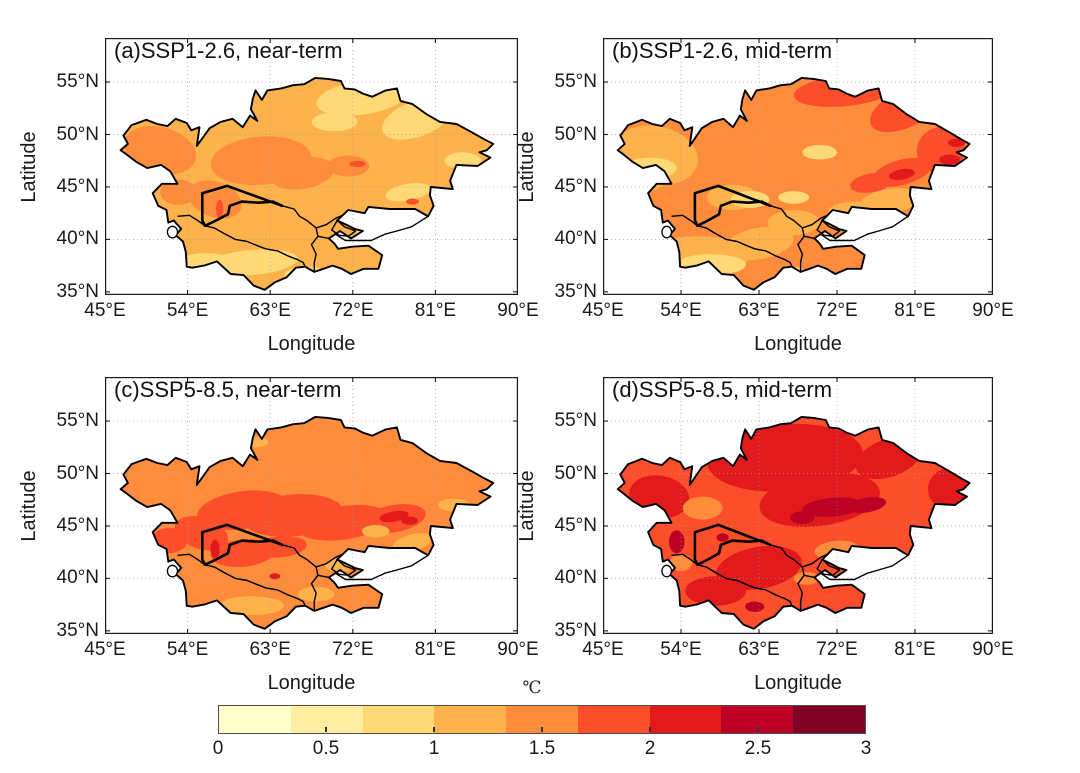 The width and height of the screenshot is (1080, 773). I want to click on panel-title: (a)SSP1-2.6, near-term, so click(228, 50).